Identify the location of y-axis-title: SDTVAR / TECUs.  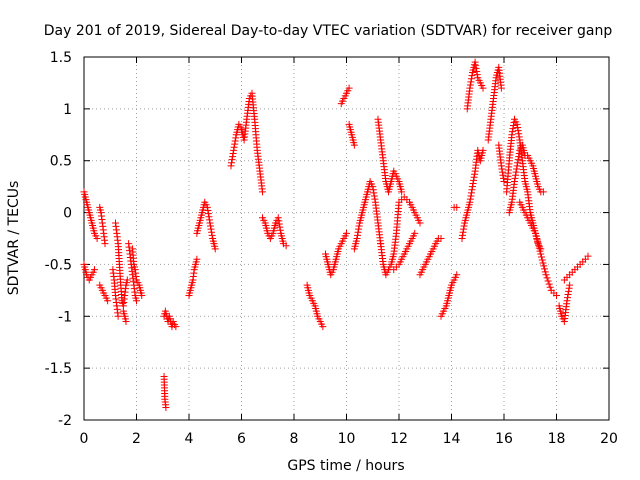
(14, 238).